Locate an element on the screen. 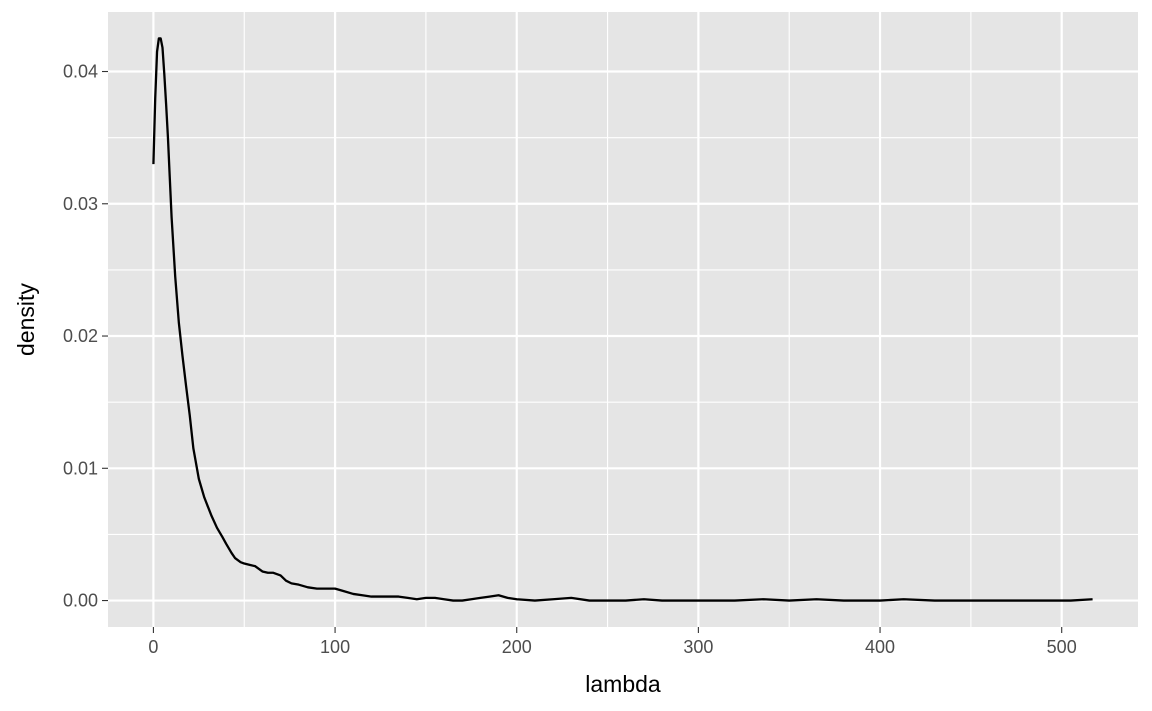 This screenshot has width=1152, height=711. x-axis: 0 100 200 300 400 500 is located at coordinates (612, 642).